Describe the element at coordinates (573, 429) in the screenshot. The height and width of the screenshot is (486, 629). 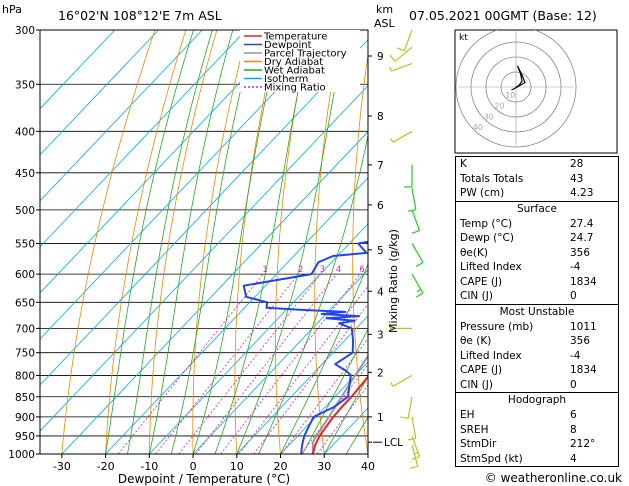
I see `hodograph-value: 8` at that location.